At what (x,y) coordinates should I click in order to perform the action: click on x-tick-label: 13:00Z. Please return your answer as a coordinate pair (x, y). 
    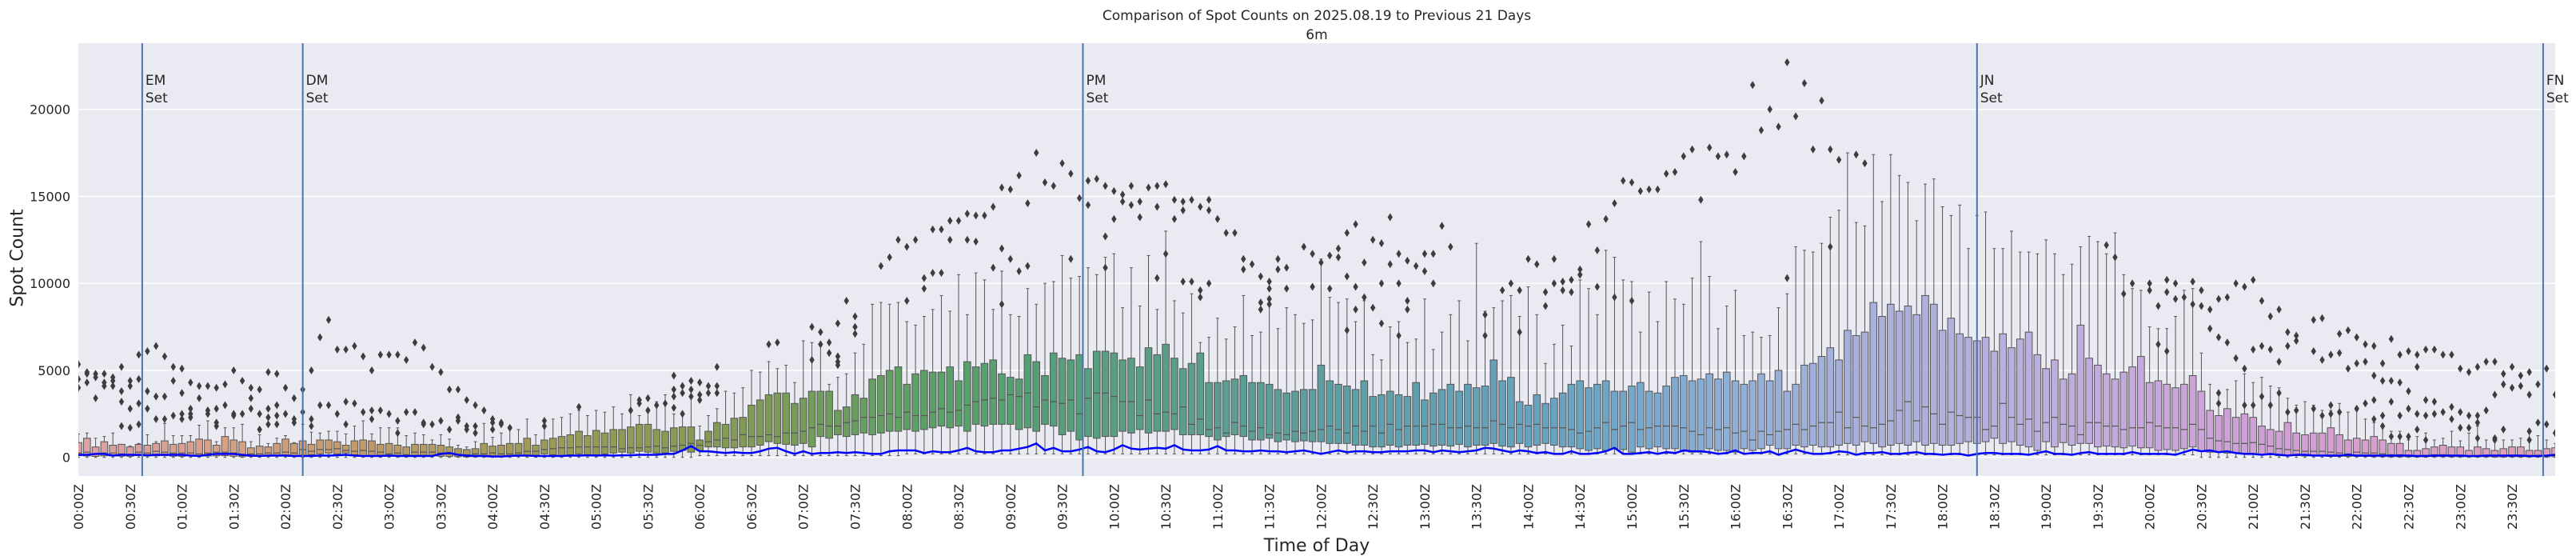
    Looking at the image, I should click on (1426, 507).